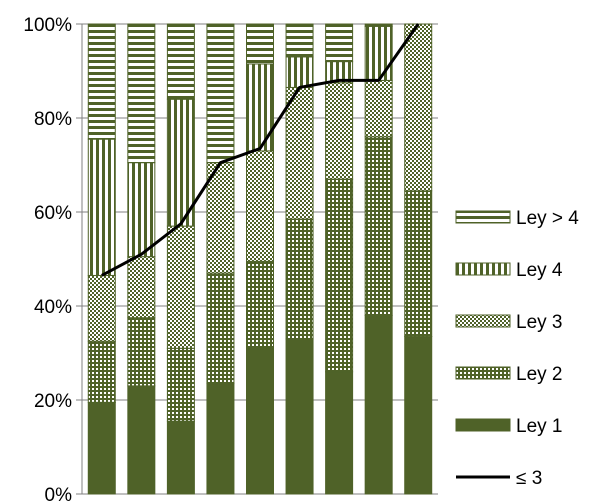 This screenshot has width=598, height=504. I want to click on y-axis: 0% 20% 40% 60% 80% 100%, so click(53, 259).